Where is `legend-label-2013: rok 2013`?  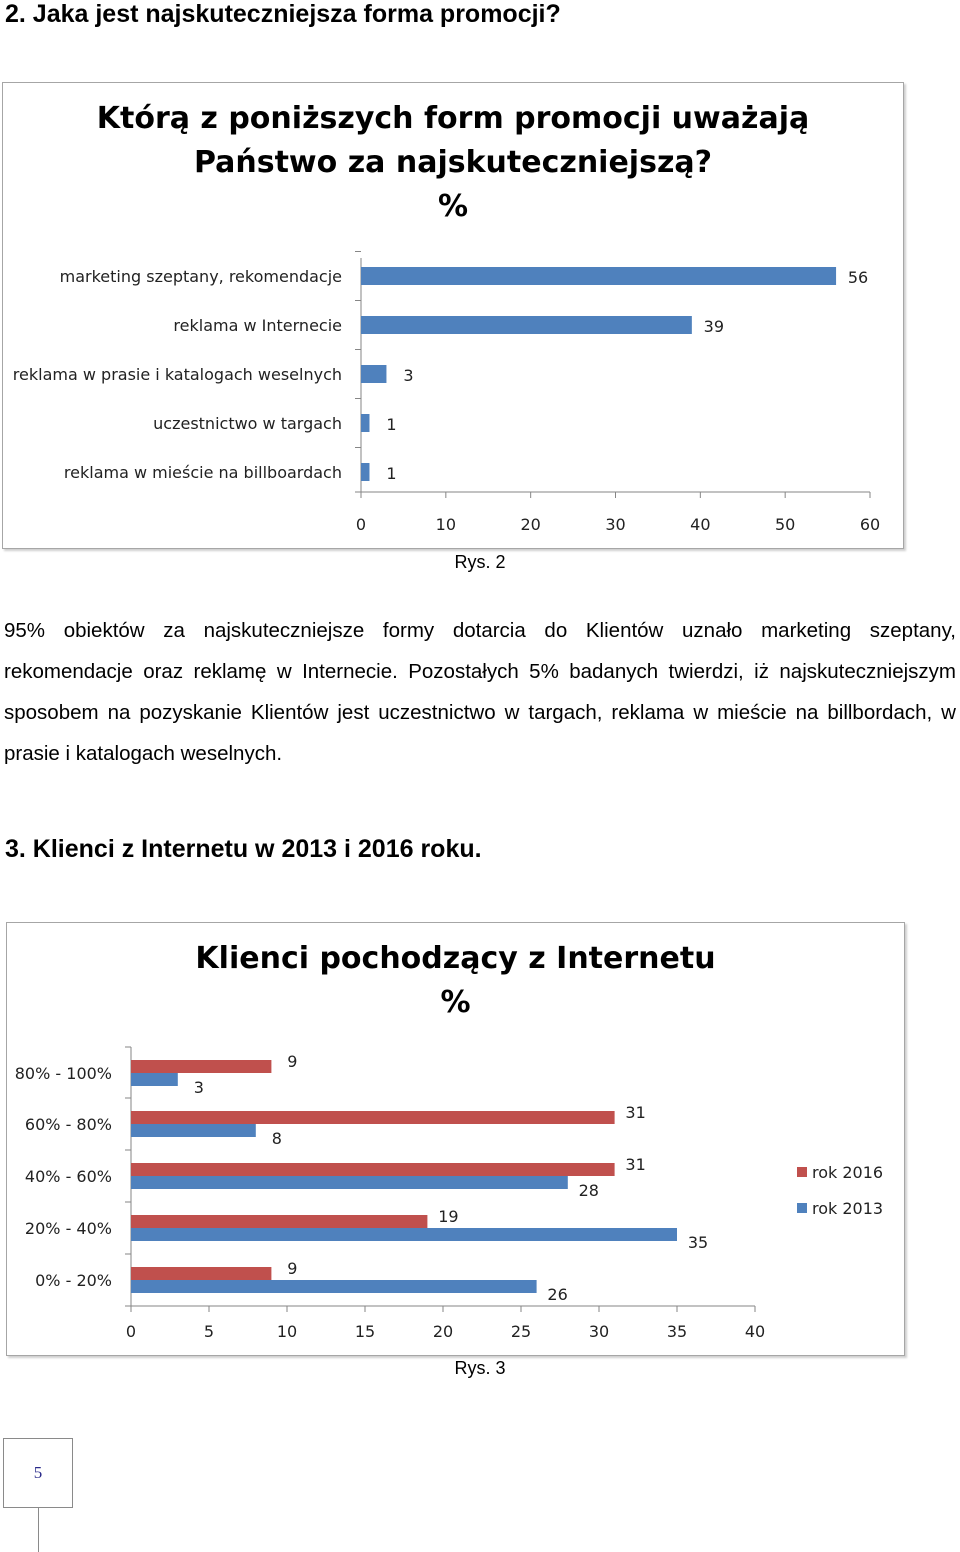 legend-label-2013: rok 2013 is located at coordinates (848, 1208).